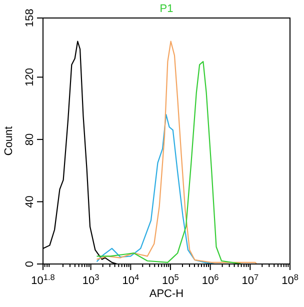 The width and height of the screenshot is (304, 307). What do you see at coordinates (43, 279) in the screenshot?
I see `x-tick-label: 10$^{1.8}$` at bounding box center [43, 279].